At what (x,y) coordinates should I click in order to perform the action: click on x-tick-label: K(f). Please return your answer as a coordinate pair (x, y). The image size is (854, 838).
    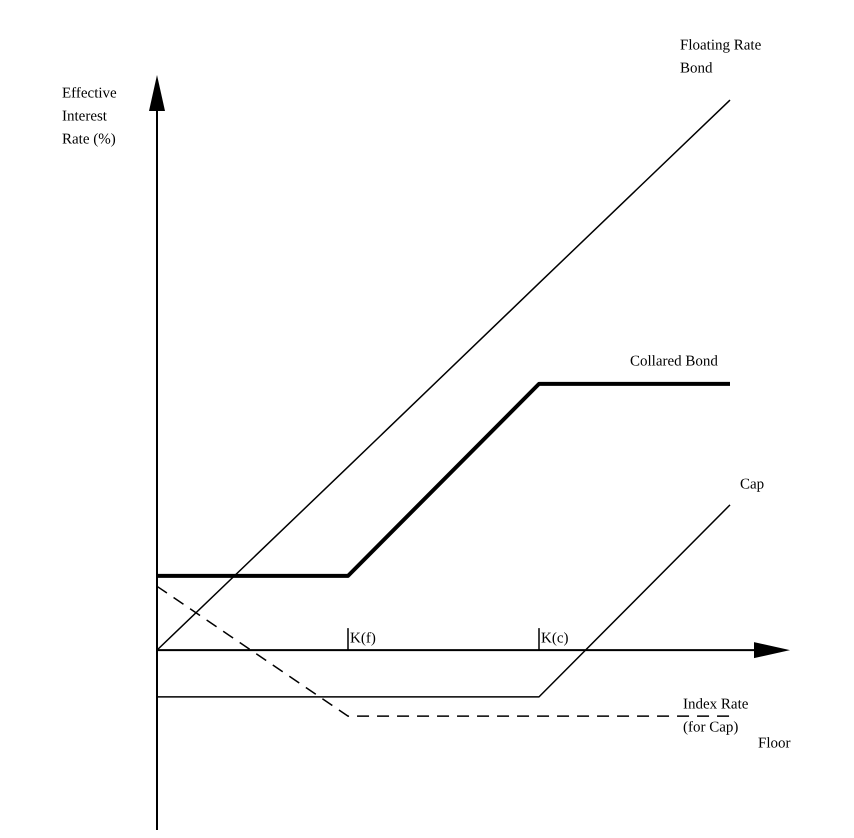
    Looking at the image, I should click on (363, 638).